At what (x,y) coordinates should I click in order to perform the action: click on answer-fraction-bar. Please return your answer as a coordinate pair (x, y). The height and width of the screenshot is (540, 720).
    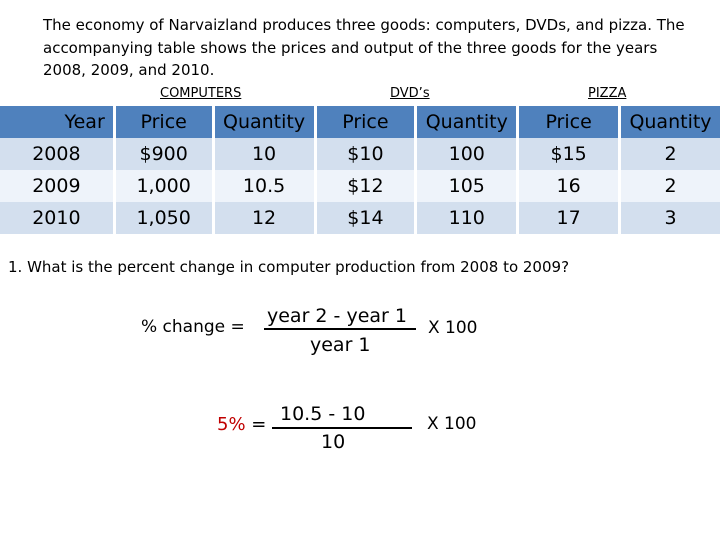
    Looking at the image, I should click on (342, 428).